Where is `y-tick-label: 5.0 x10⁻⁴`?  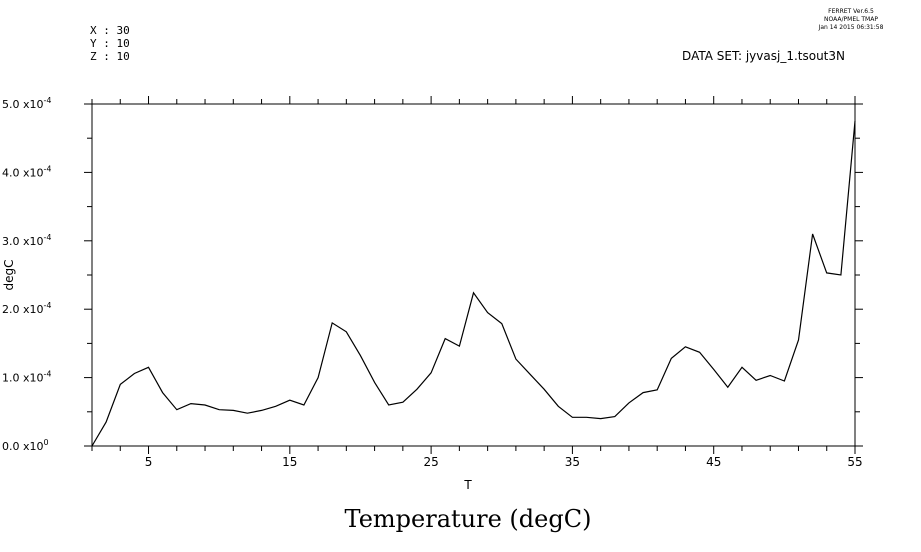 y-tick-label: 5.0 x10⁻⁴ is located at coordinates (26, 103).